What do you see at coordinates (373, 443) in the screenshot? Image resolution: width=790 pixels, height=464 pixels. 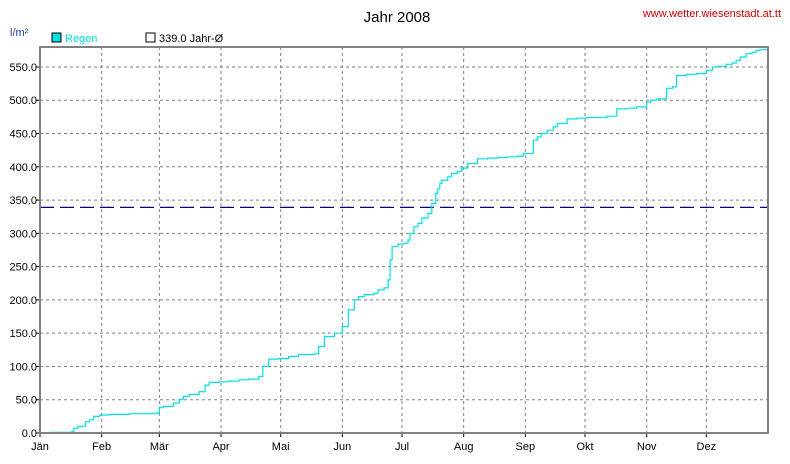 I see `x-axis-ticks: Jän Feb Mär Apr Mai Jun Jul Aug Sep Okt Nov Dez` at bounding box center [373, 443].